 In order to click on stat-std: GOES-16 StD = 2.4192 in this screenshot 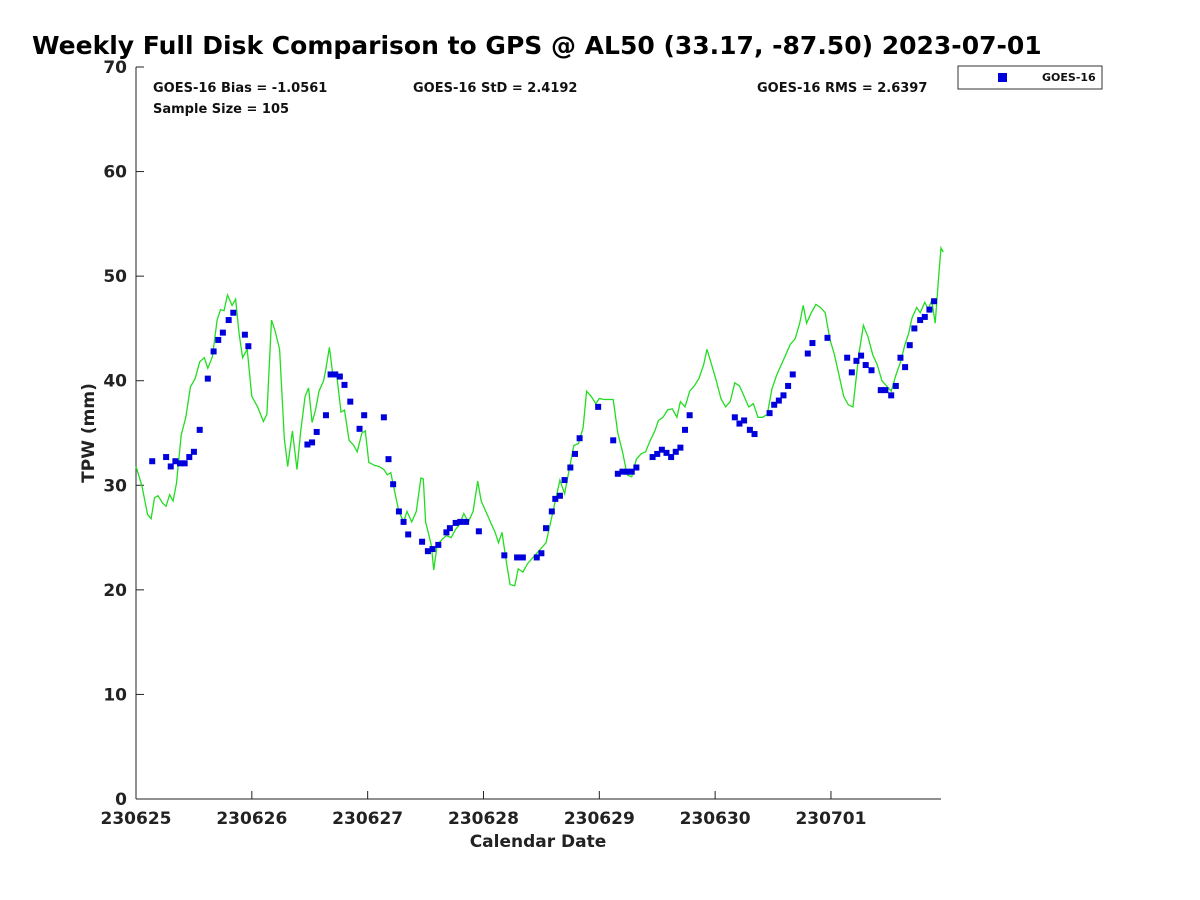, I will do `click(495, 88)`.